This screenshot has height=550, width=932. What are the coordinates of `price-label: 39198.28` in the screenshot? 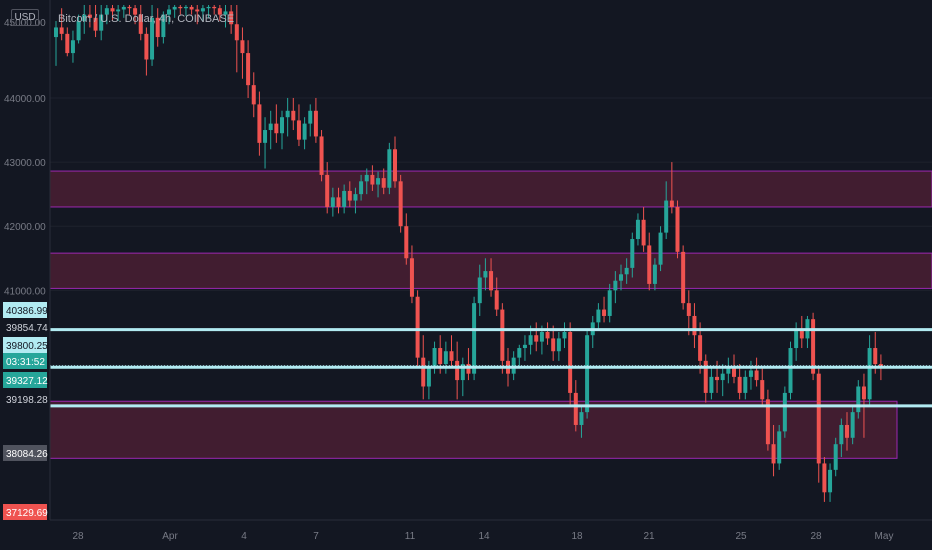 It's located at (27, 400).